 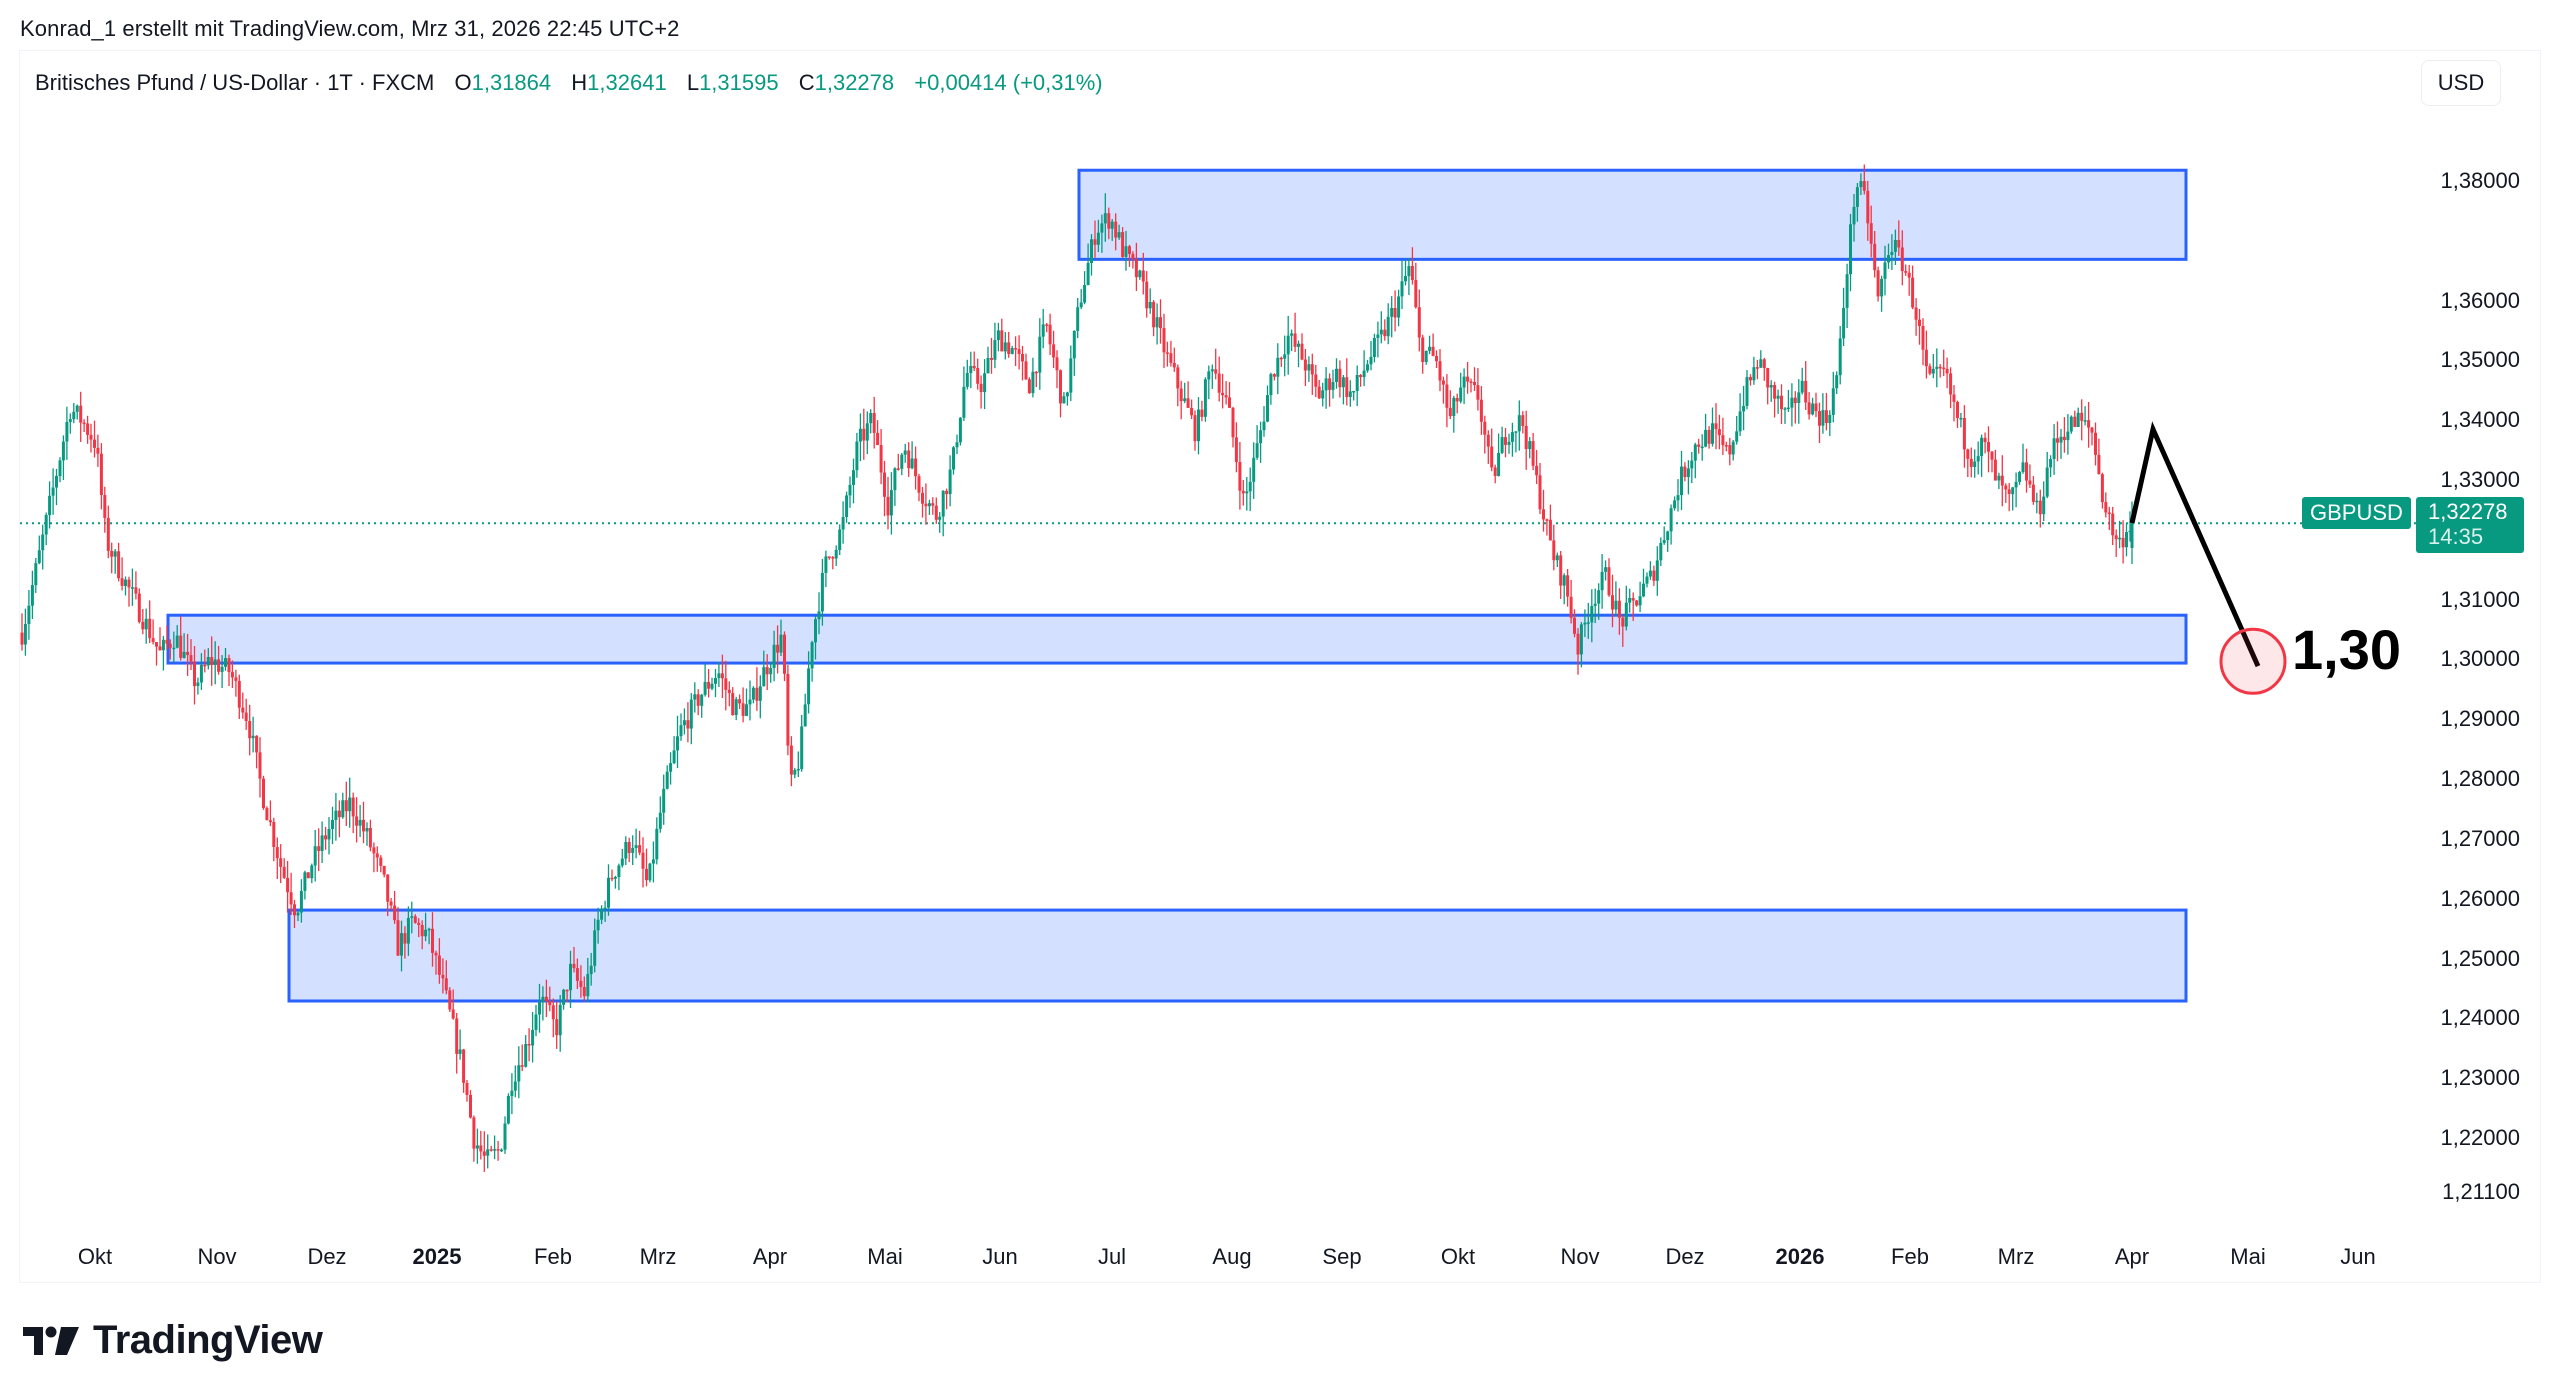 I want to click on low-value: 1,31595, so click(x=739, y=82).